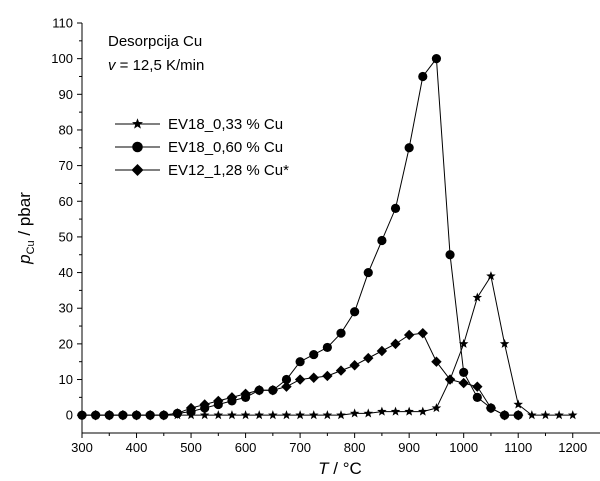  What do you see at coordinates (62, 23) in the screenshot?
I see `y-tick-label: 110` at bounding box center [62, 23].